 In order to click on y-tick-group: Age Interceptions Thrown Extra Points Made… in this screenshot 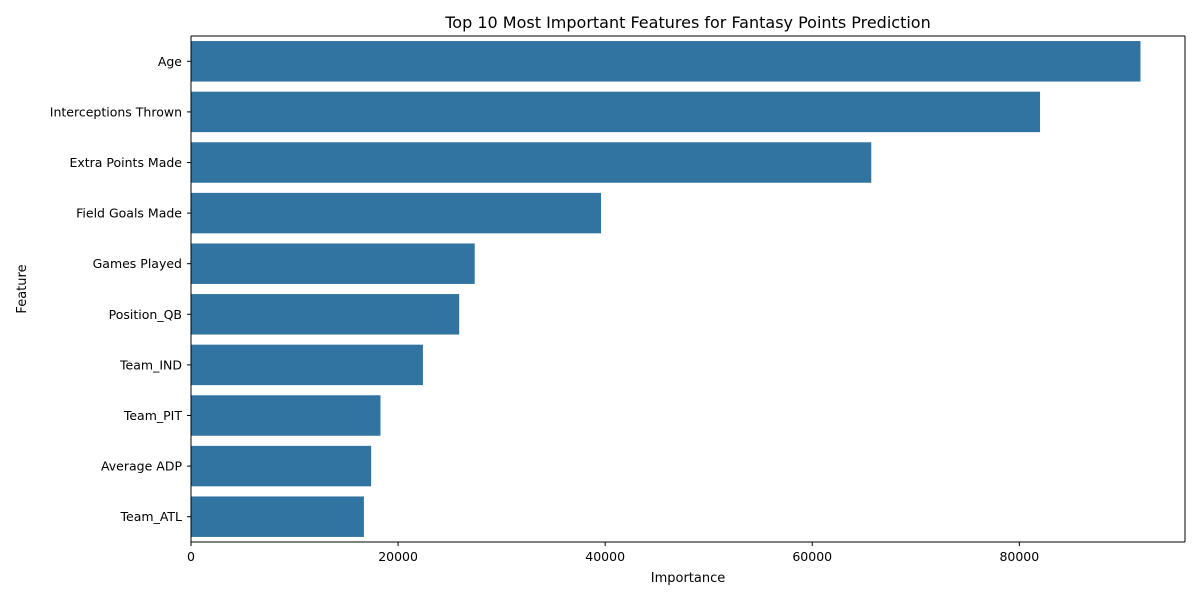, I will do `click(120, 289)`.